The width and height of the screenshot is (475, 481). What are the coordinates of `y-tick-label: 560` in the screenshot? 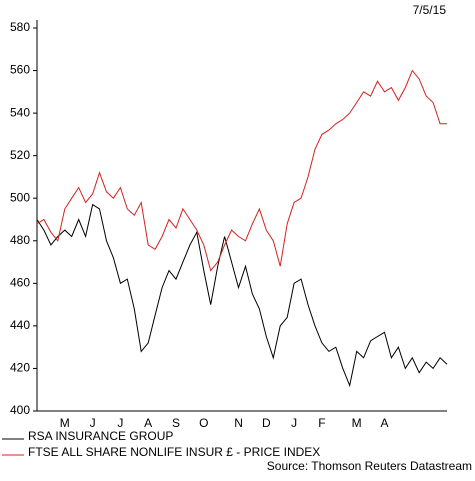 It's located at (20, 70).